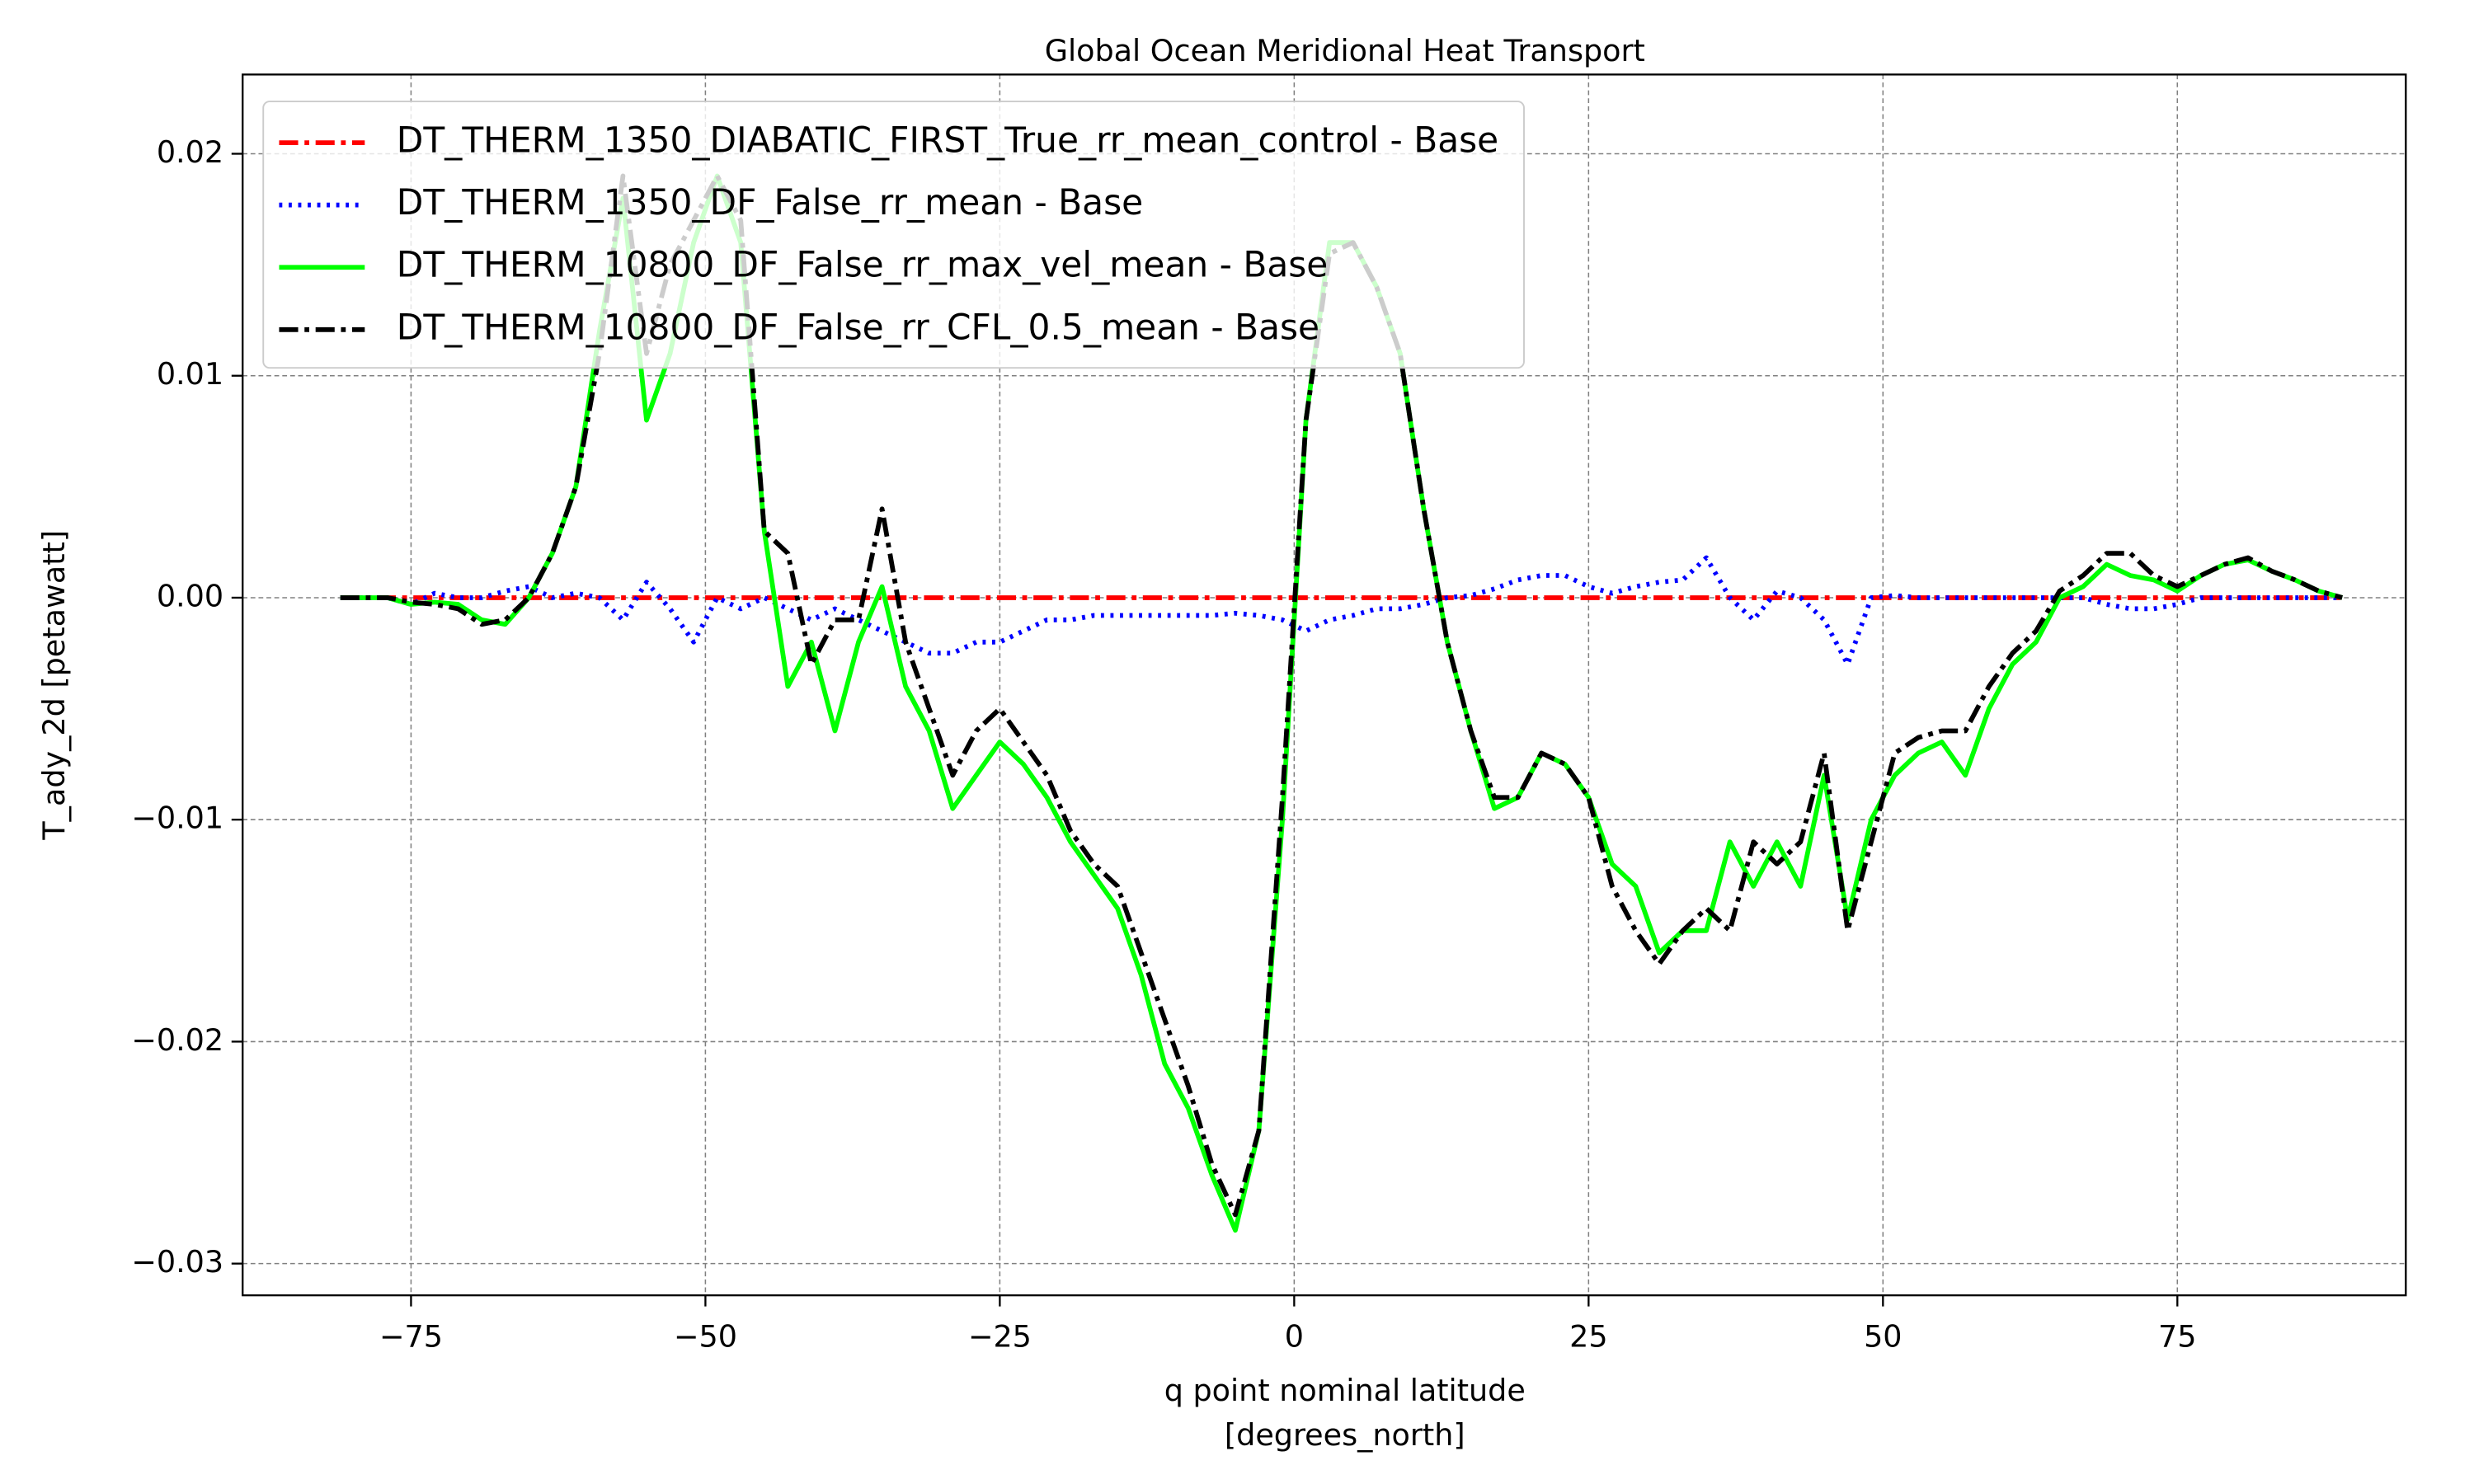 The image size is (2474, 1484). Describe the element at coordinates (177, 1040) in the screenshot. I see `y-tick-label: −0.02` at that location.